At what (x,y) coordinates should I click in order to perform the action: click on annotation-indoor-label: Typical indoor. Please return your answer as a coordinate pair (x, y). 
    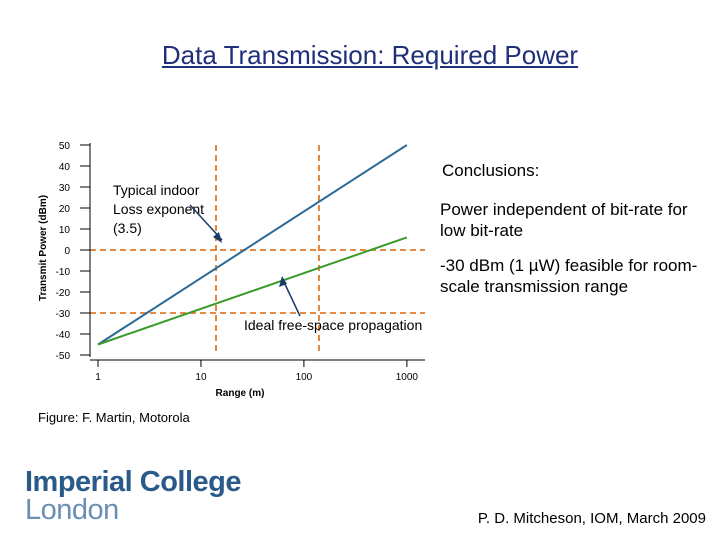
    Looking at the image, I should click on (156, 190).